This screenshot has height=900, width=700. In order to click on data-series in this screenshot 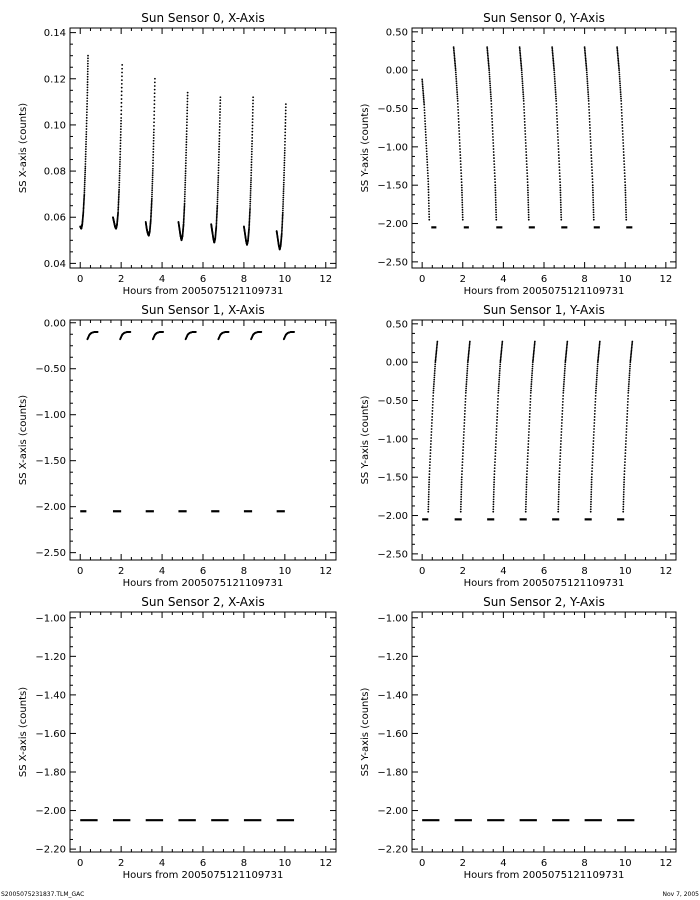, I will do `click(150, 157)`.